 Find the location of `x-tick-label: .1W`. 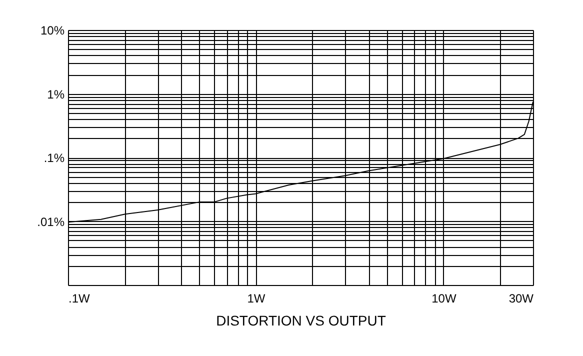

x-tick-label: .1W is located at coordinates (79, 299).